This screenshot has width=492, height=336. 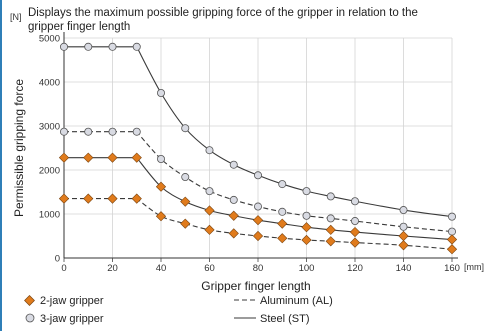 I want to click on y-tick-label: 1000, so click(x=49, y=215).